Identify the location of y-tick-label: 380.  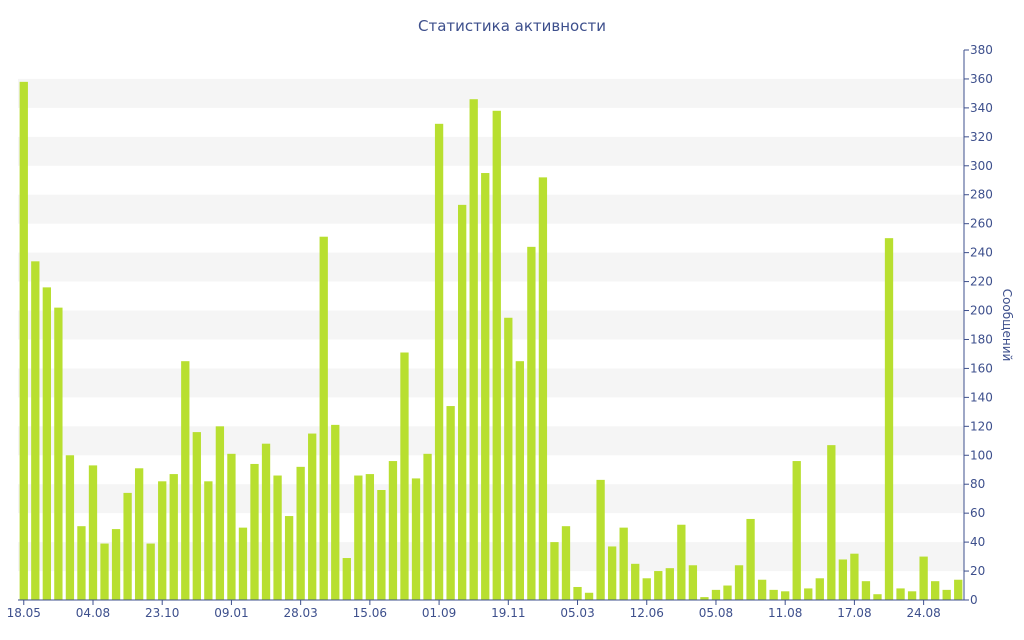
(981, 50).